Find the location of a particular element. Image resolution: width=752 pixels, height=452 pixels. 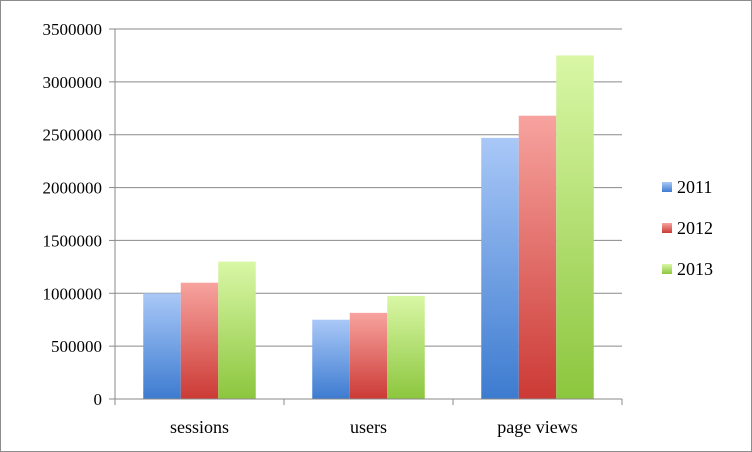

y-tick-label: 3000000 is located at coordinates (73, 82).